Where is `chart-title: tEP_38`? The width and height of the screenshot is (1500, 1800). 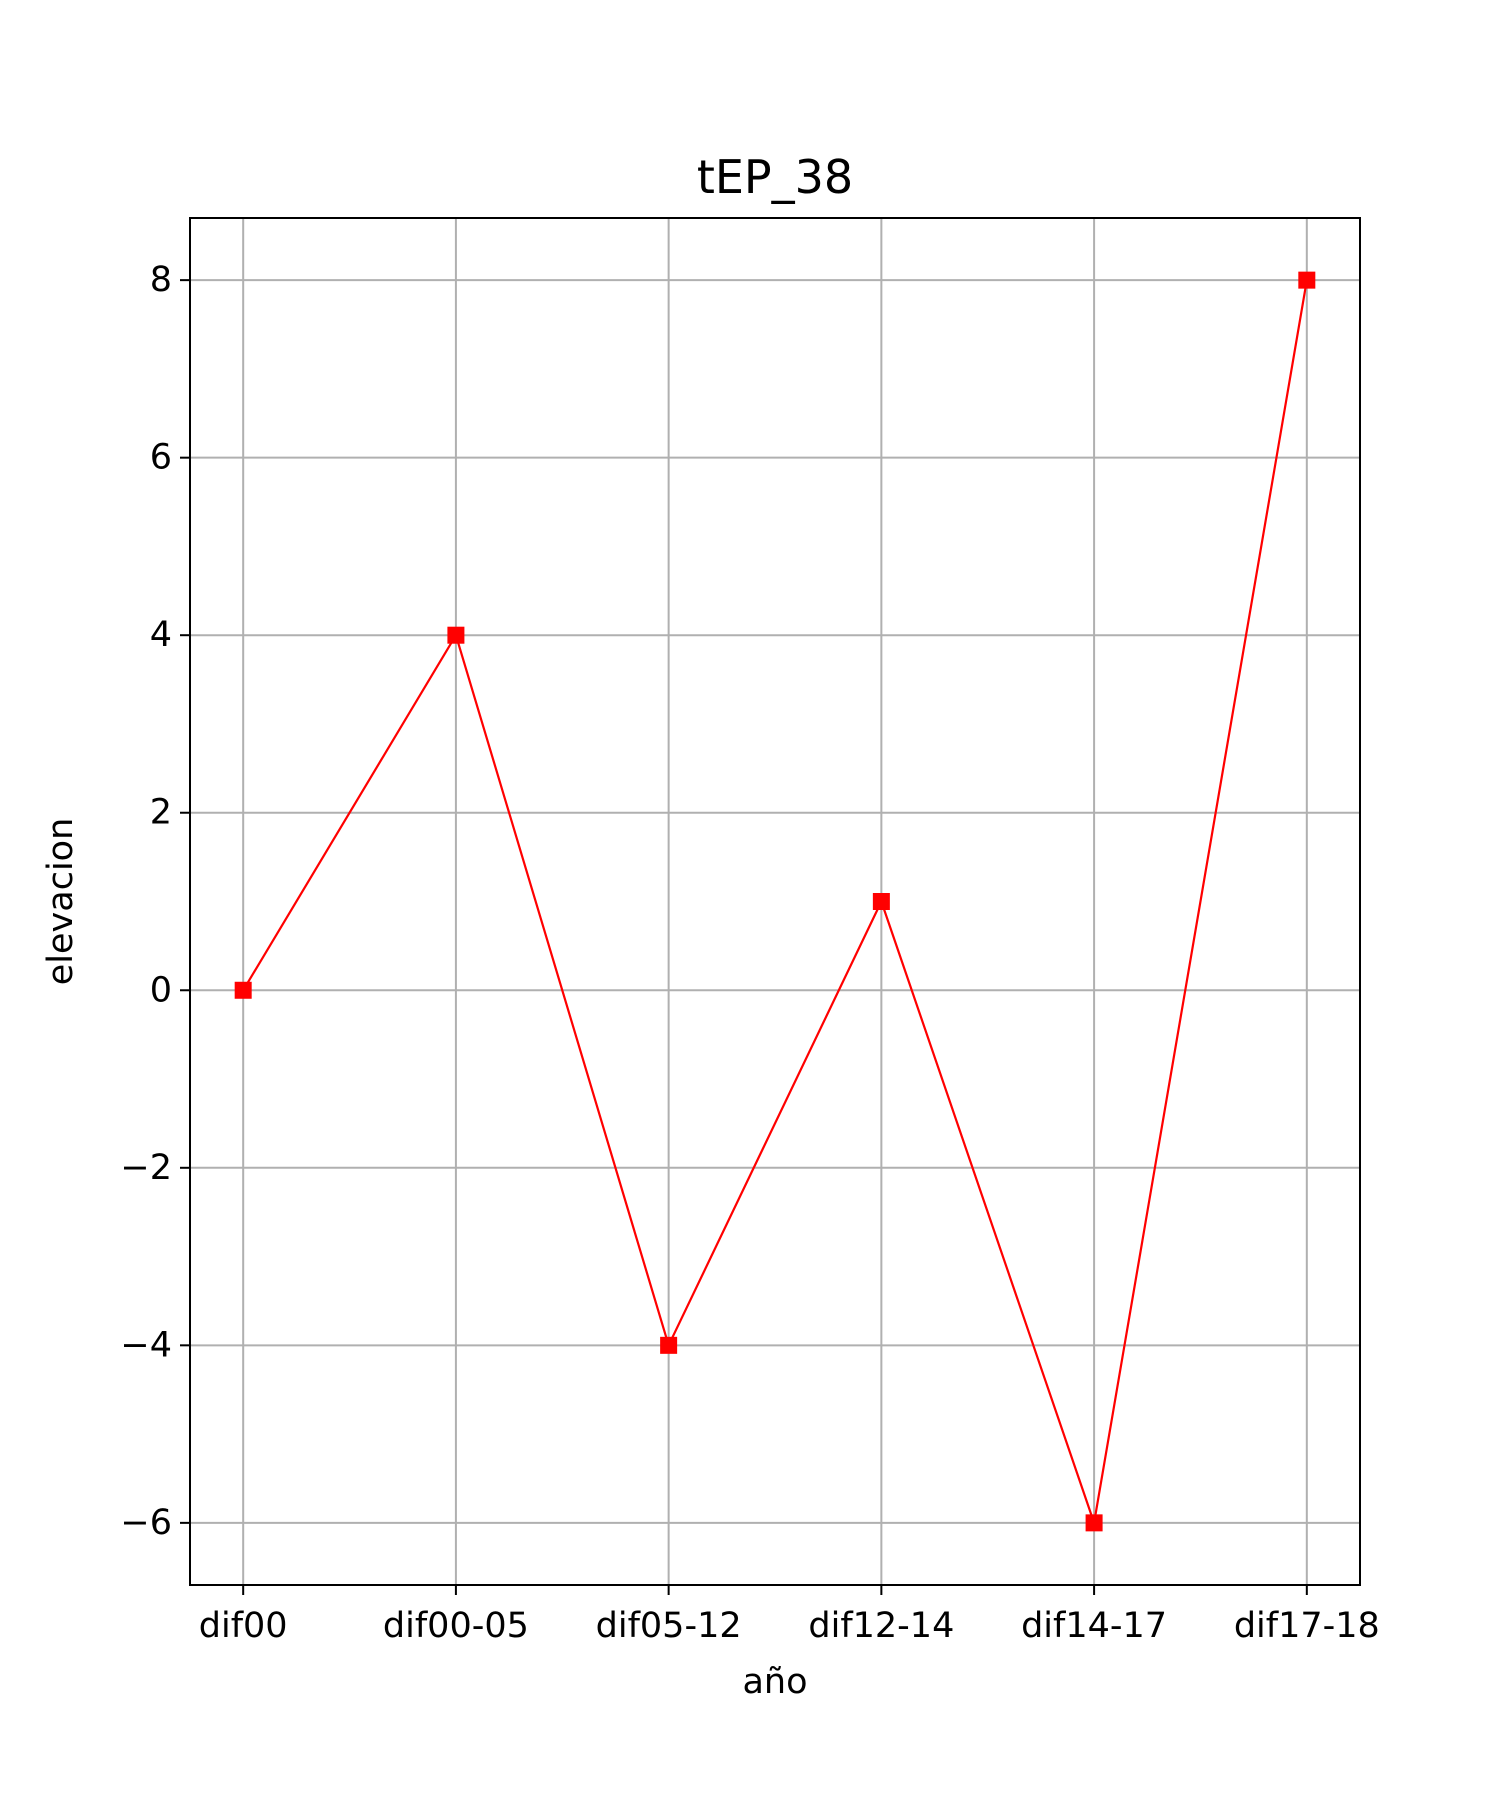 chart-title: tEP_38 is located at coordinates (775, 177).